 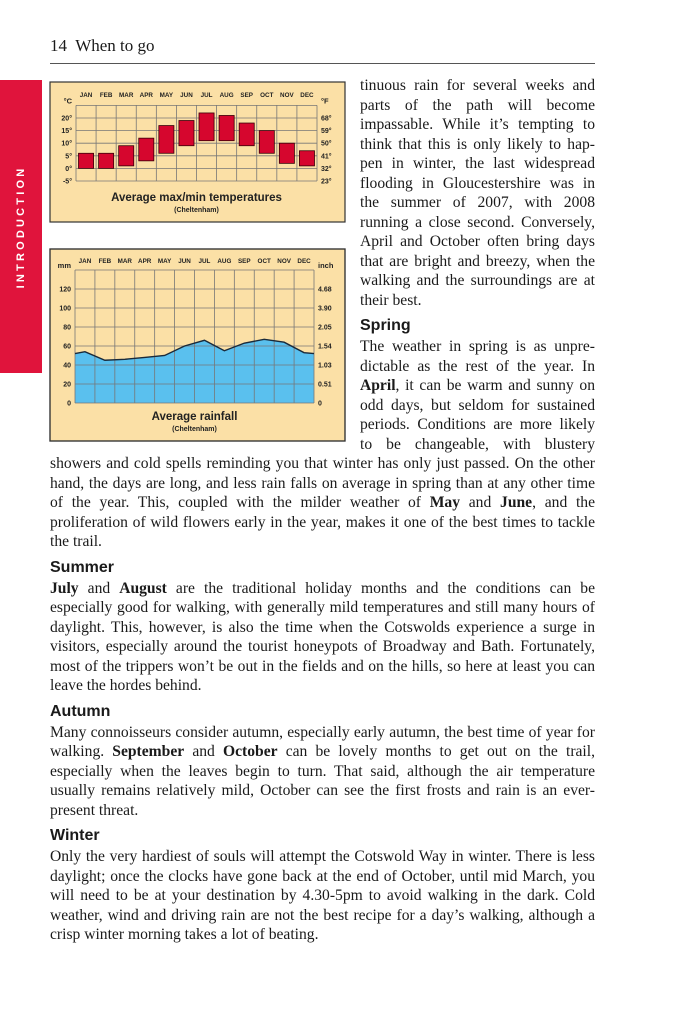 I want to click on y-tick-label-right: 68°, so click(x=326, y=119).